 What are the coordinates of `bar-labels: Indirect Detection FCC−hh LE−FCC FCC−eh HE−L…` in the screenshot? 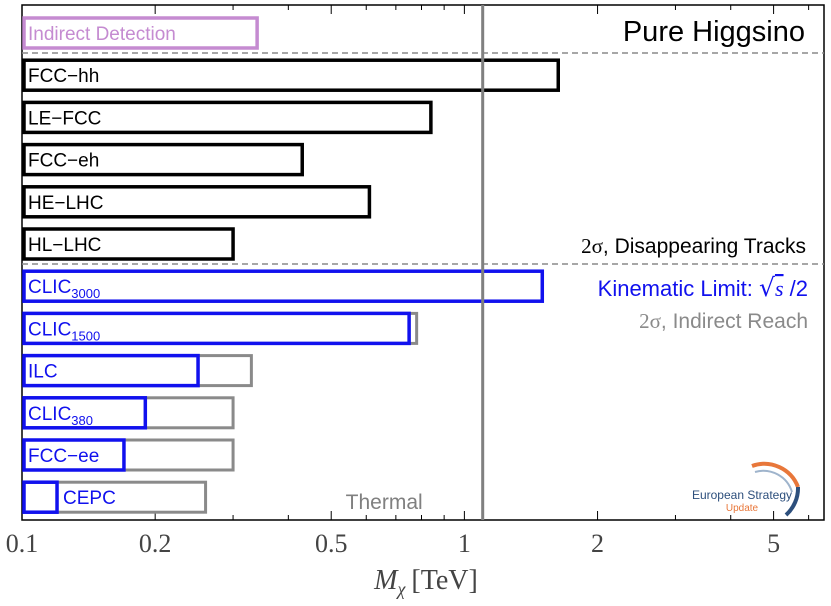 It's located at (102, 266).